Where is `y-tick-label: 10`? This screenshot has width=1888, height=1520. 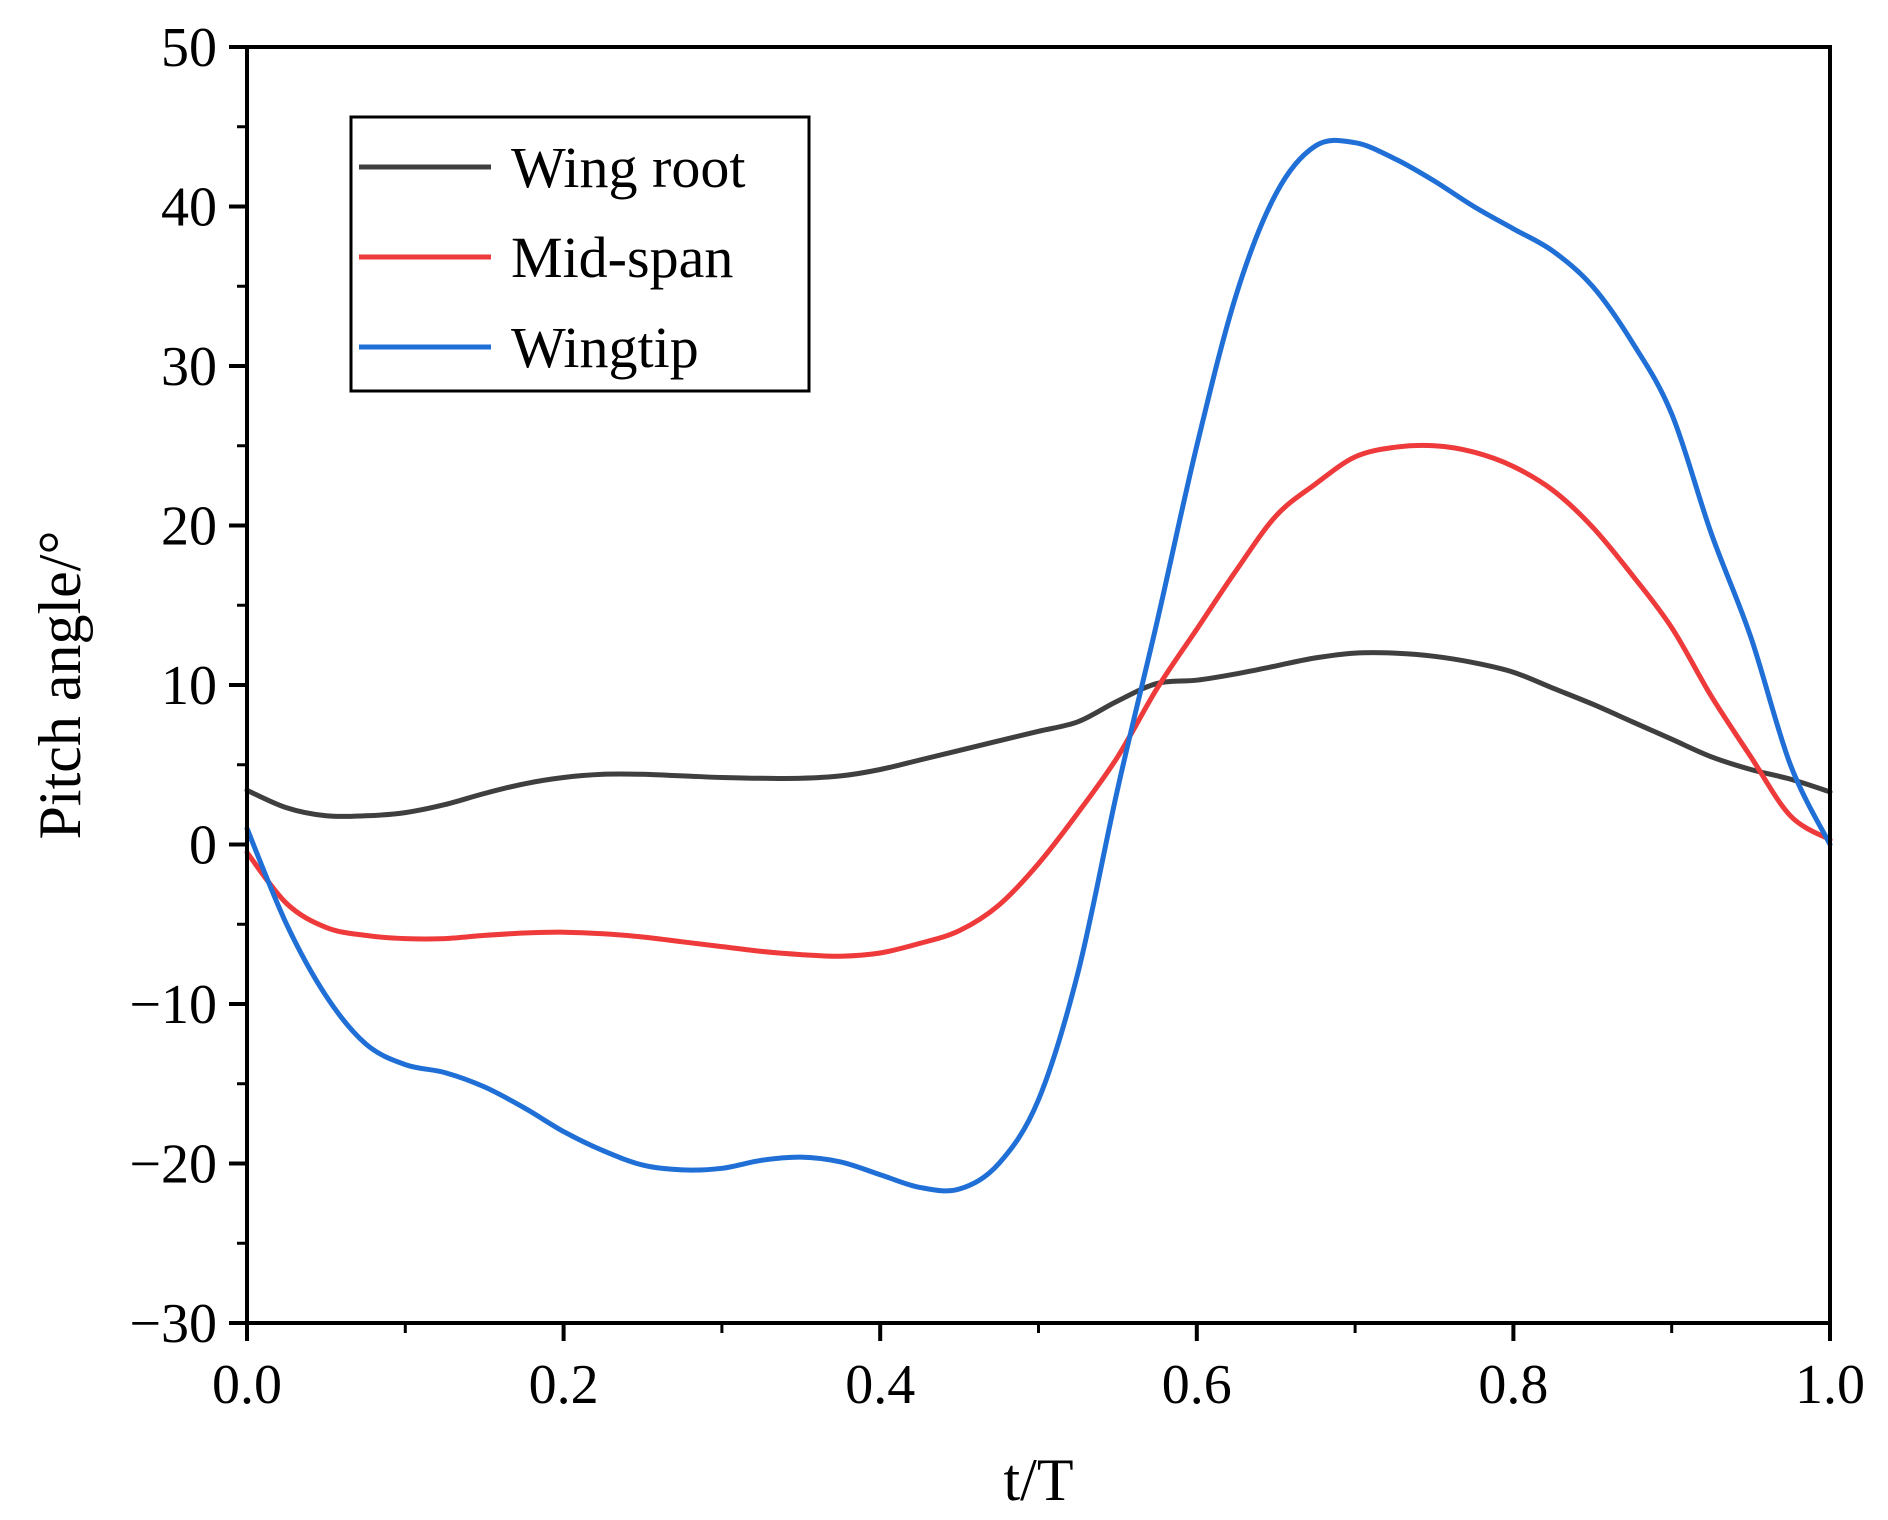 y-tick-label: 10 is located at coordinates (189, 686).